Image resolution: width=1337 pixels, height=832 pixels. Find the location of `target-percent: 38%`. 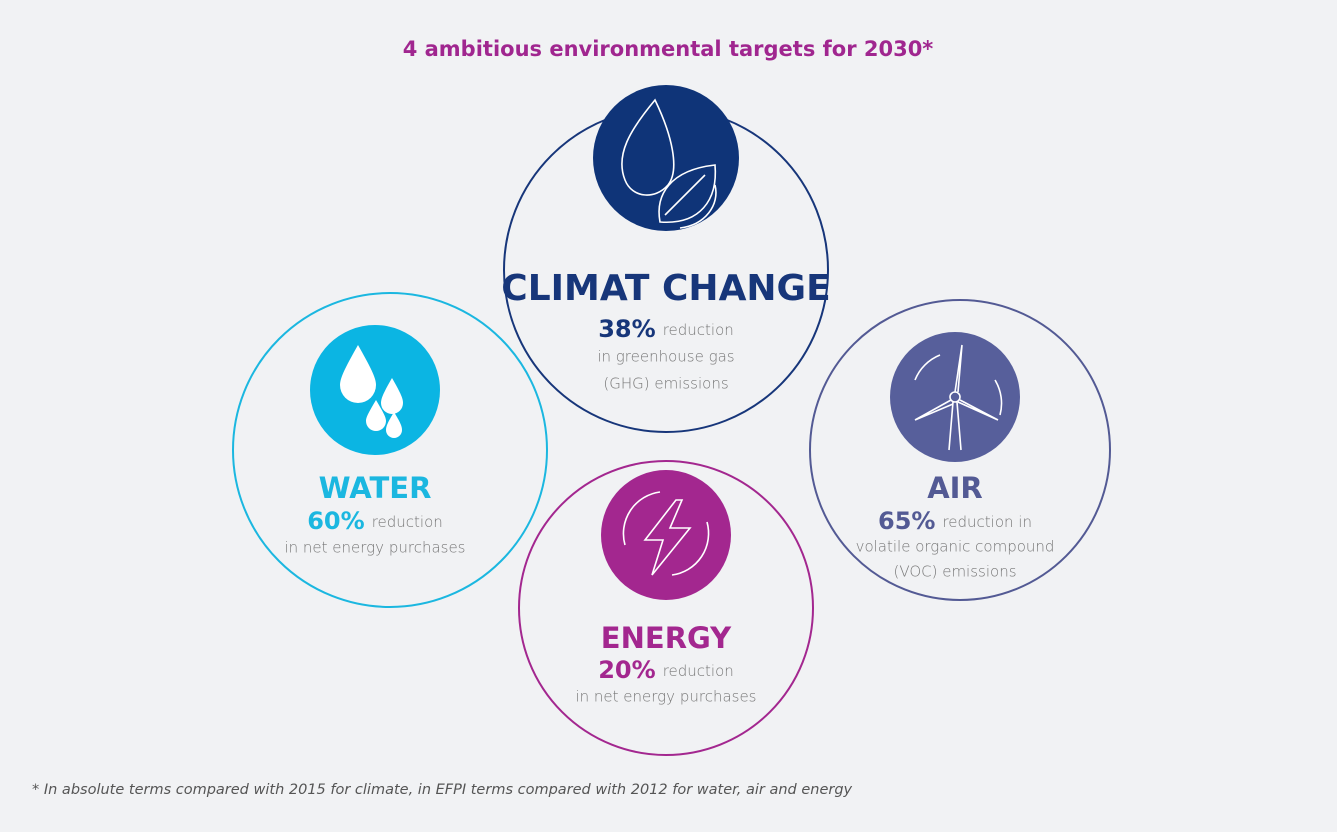

target-percent: 38% is located at coordinates (626, 329).